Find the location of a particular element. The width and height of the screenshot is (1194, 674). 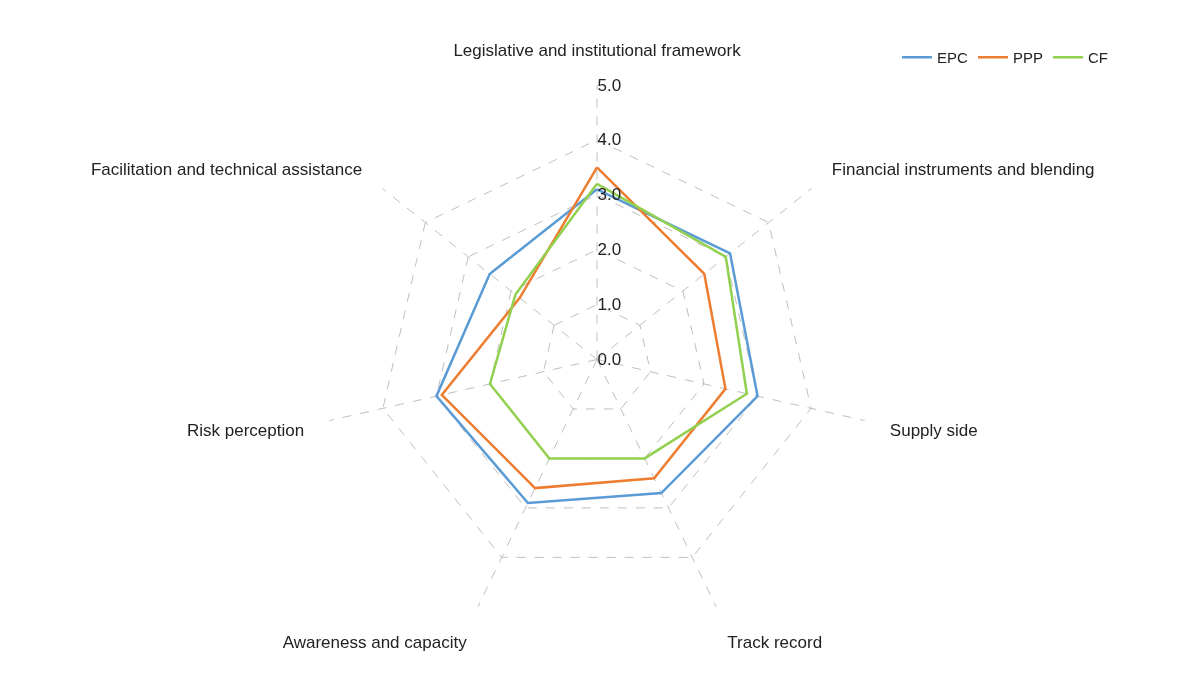

spoke-label: Risk perception is located at coordinates (245, 430).